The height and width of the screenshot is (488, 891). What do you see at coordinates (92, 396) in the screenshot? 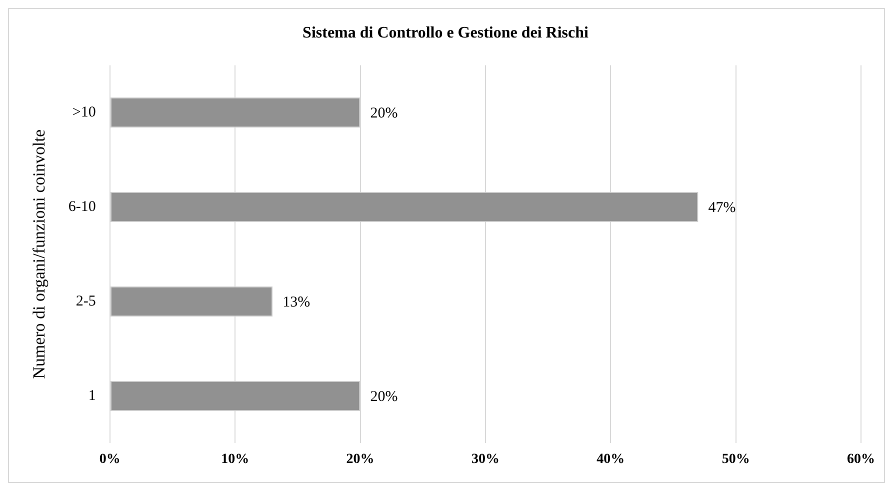
I see `y-tick-label: 1` at bounding box center [92, 396].